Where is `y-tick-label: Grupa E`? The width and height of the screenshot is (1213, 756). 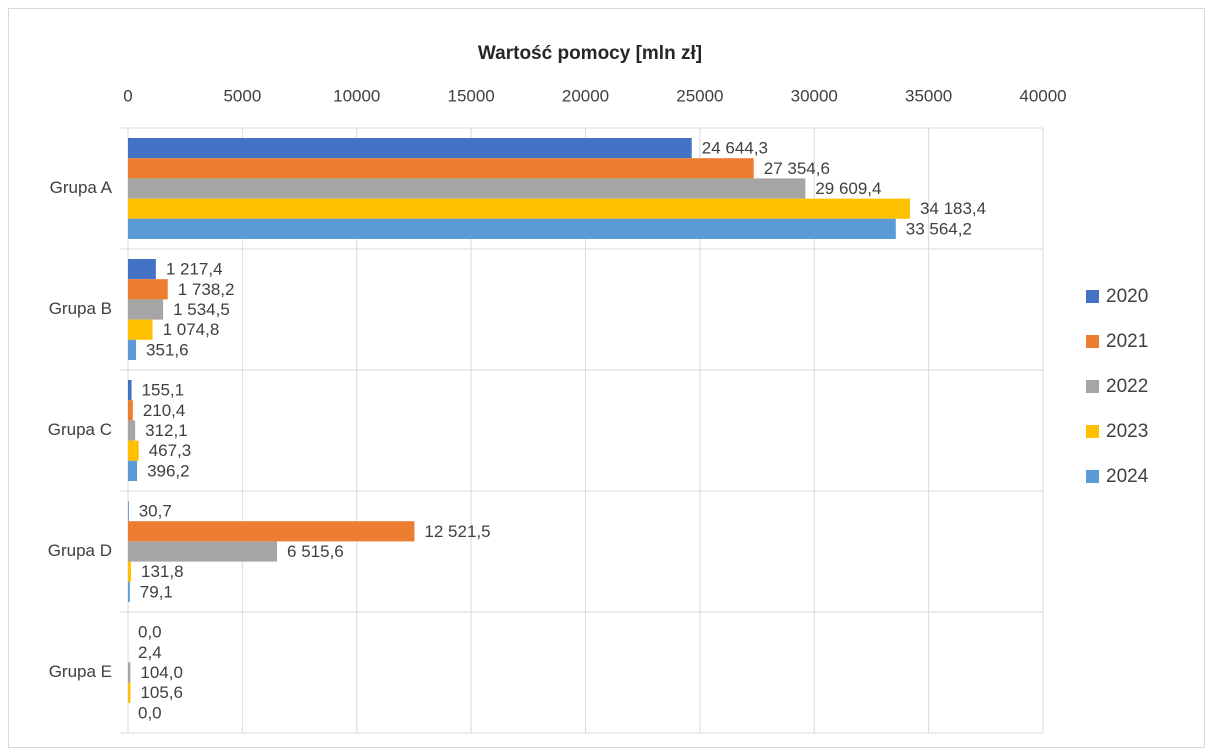
y-tick-label: Grupa E is located at coordinates (80, 671).